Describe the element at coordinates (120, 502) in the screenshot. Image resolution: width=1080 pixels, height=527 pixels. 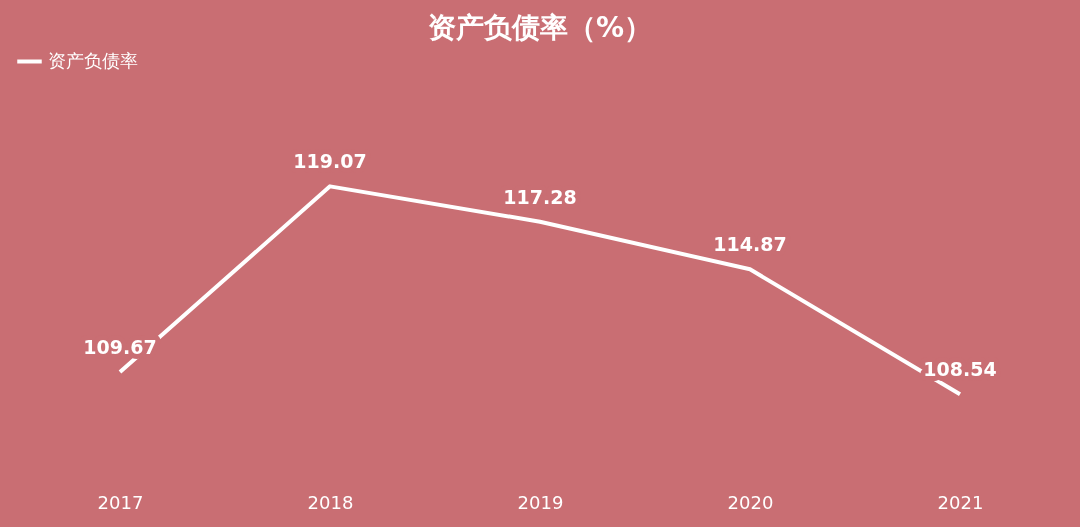
I see `x-tick-label: 2017` at that location.